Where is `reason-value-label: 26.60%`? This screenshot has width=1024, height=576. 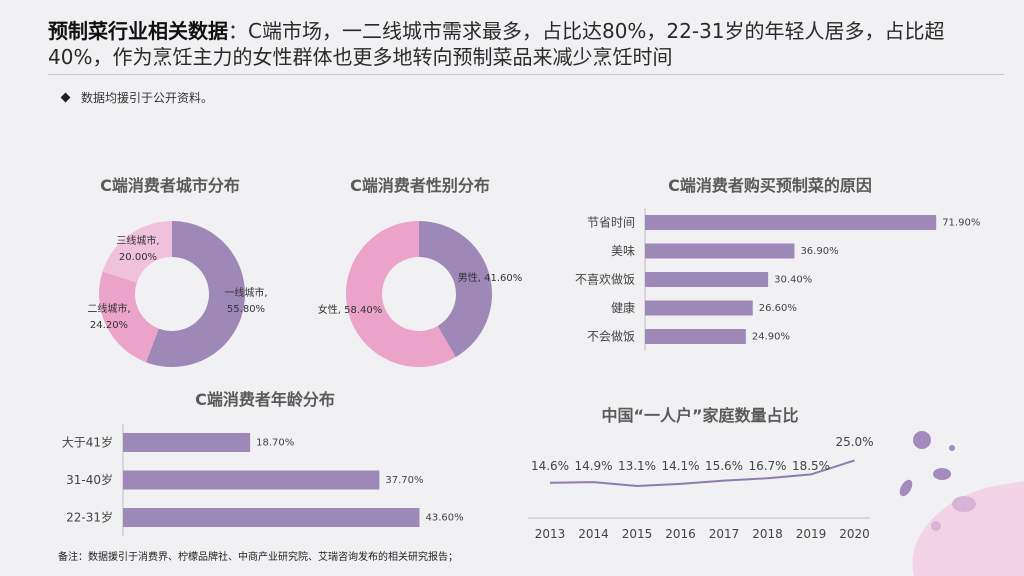
reason-value-label: 26.60% is located at coordinates (778, 308).